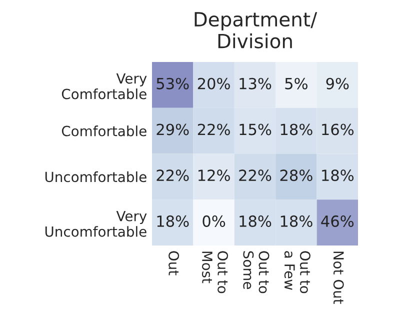 This screenshot has height=323, width=400. I want to click on y-tick-label: Comfortable, so click(104, 131).